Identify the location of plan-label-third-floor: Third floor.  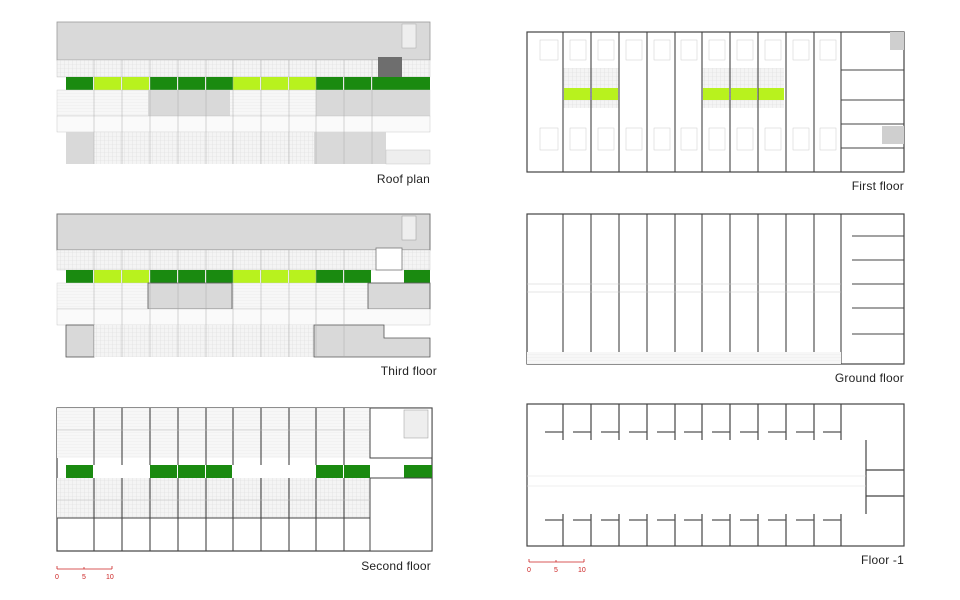
(409, 371).